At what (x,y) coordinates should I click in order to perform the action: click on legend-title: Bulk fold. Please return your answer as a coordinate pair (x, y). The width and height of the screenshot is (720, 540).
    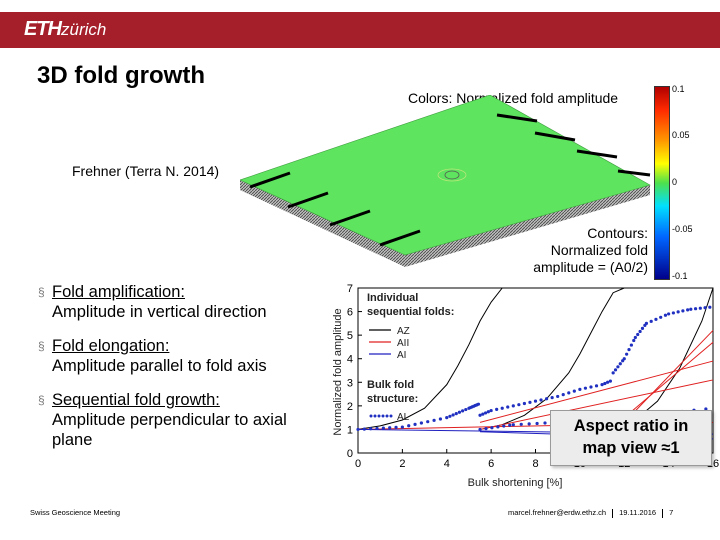
    Looking at the image, I should click on (390, 385).